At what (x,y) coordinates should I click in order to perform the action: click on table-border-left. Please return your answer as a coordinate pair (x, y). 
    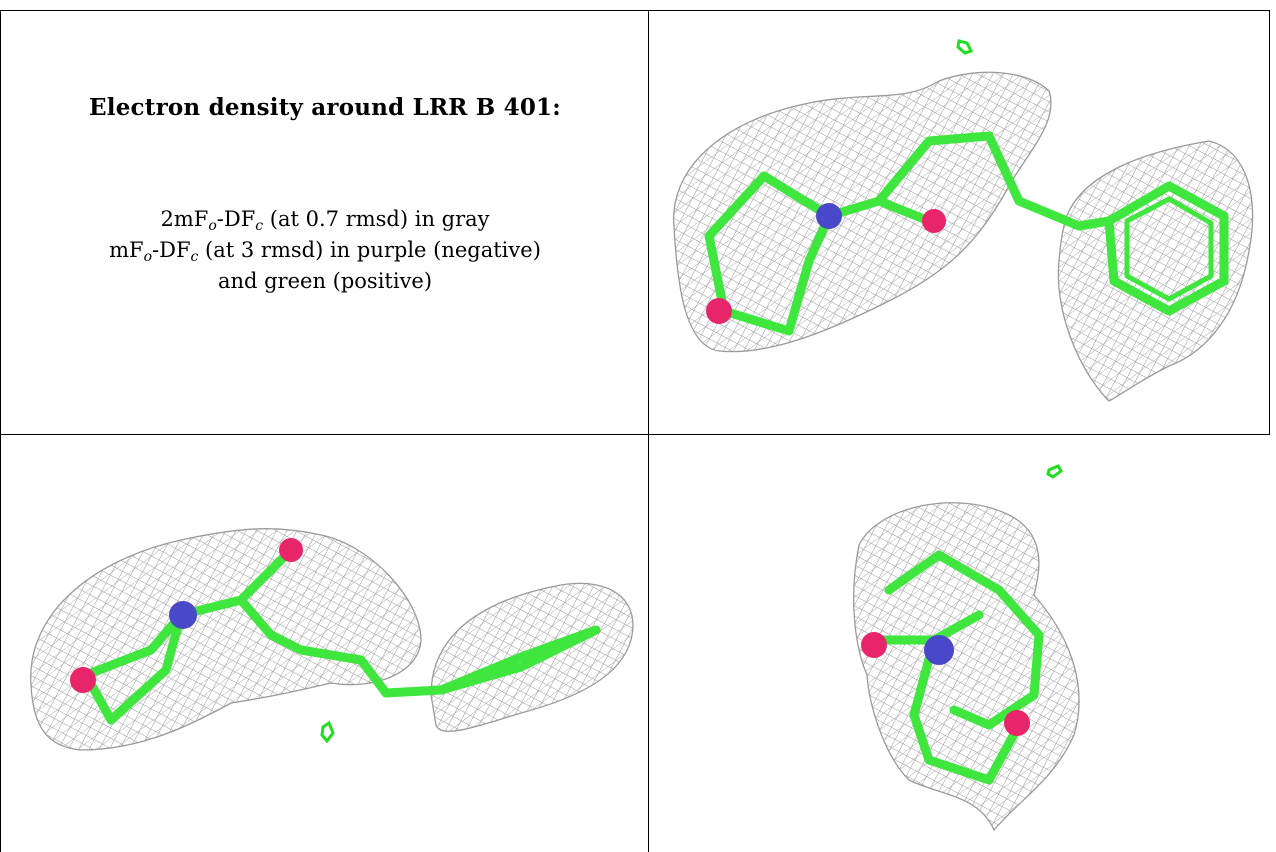
    Looking at the image, I should click on (0, 431).